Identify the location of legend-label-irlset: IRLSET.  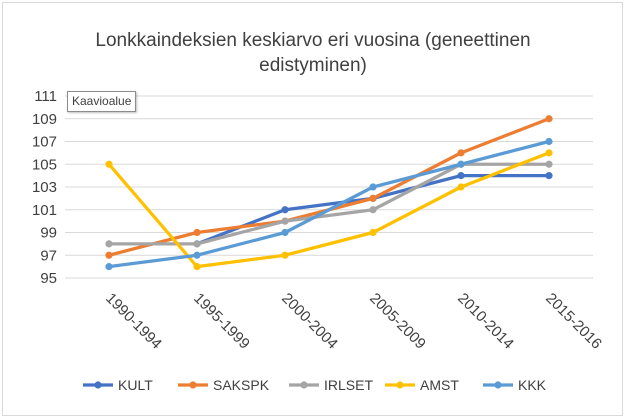
(348, 385).